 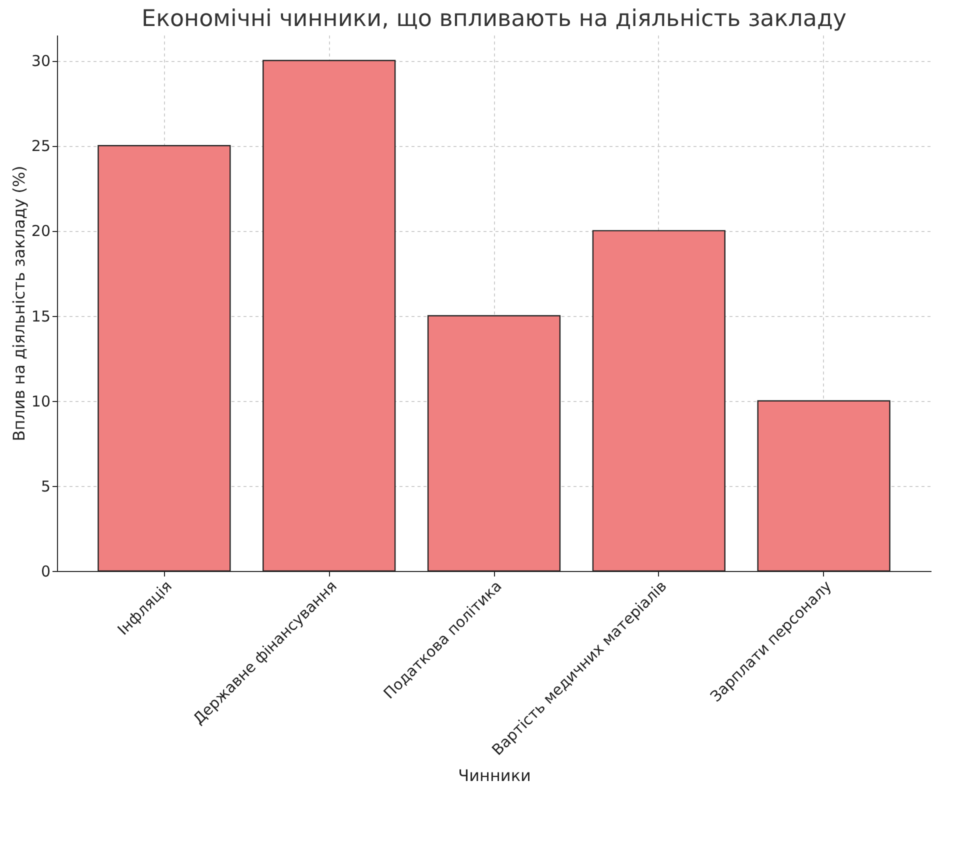 I want to click on y-tick-label: 10, so click(x=40, y=401).